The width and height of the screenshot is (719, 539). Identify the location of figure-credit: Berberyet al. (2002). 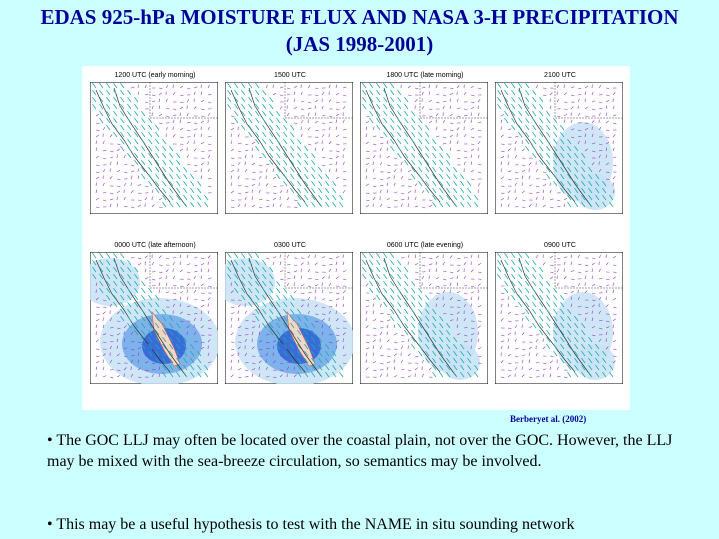
(548, 419).